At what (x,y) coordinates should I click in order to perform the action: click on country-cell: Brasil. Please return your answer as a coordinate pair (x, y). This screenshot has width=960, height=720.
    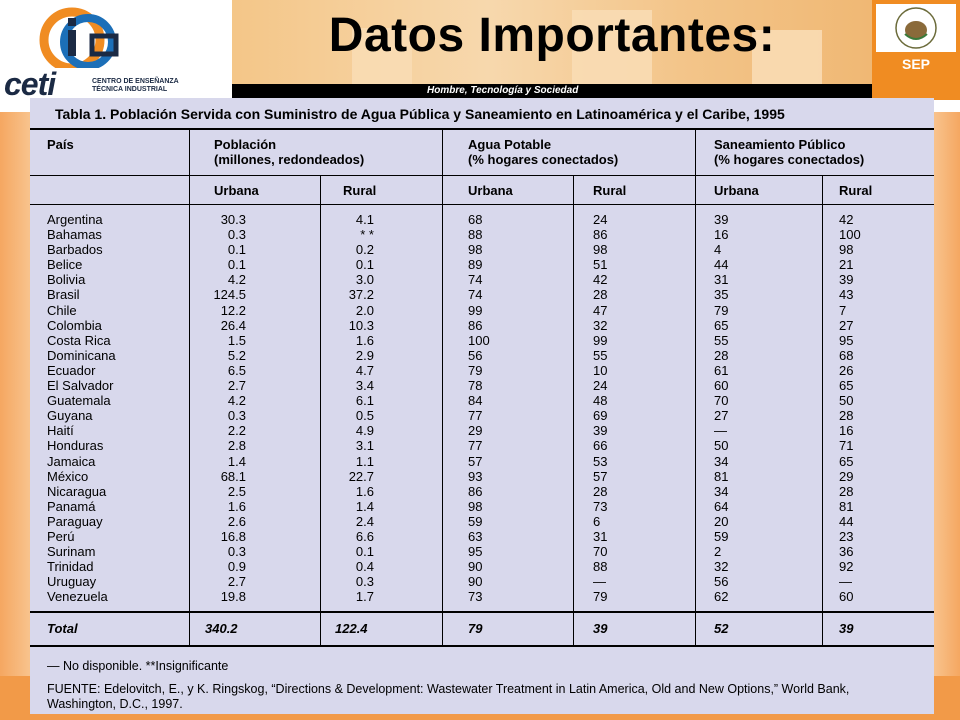
    Looking at the image, I should click on (63, 295).